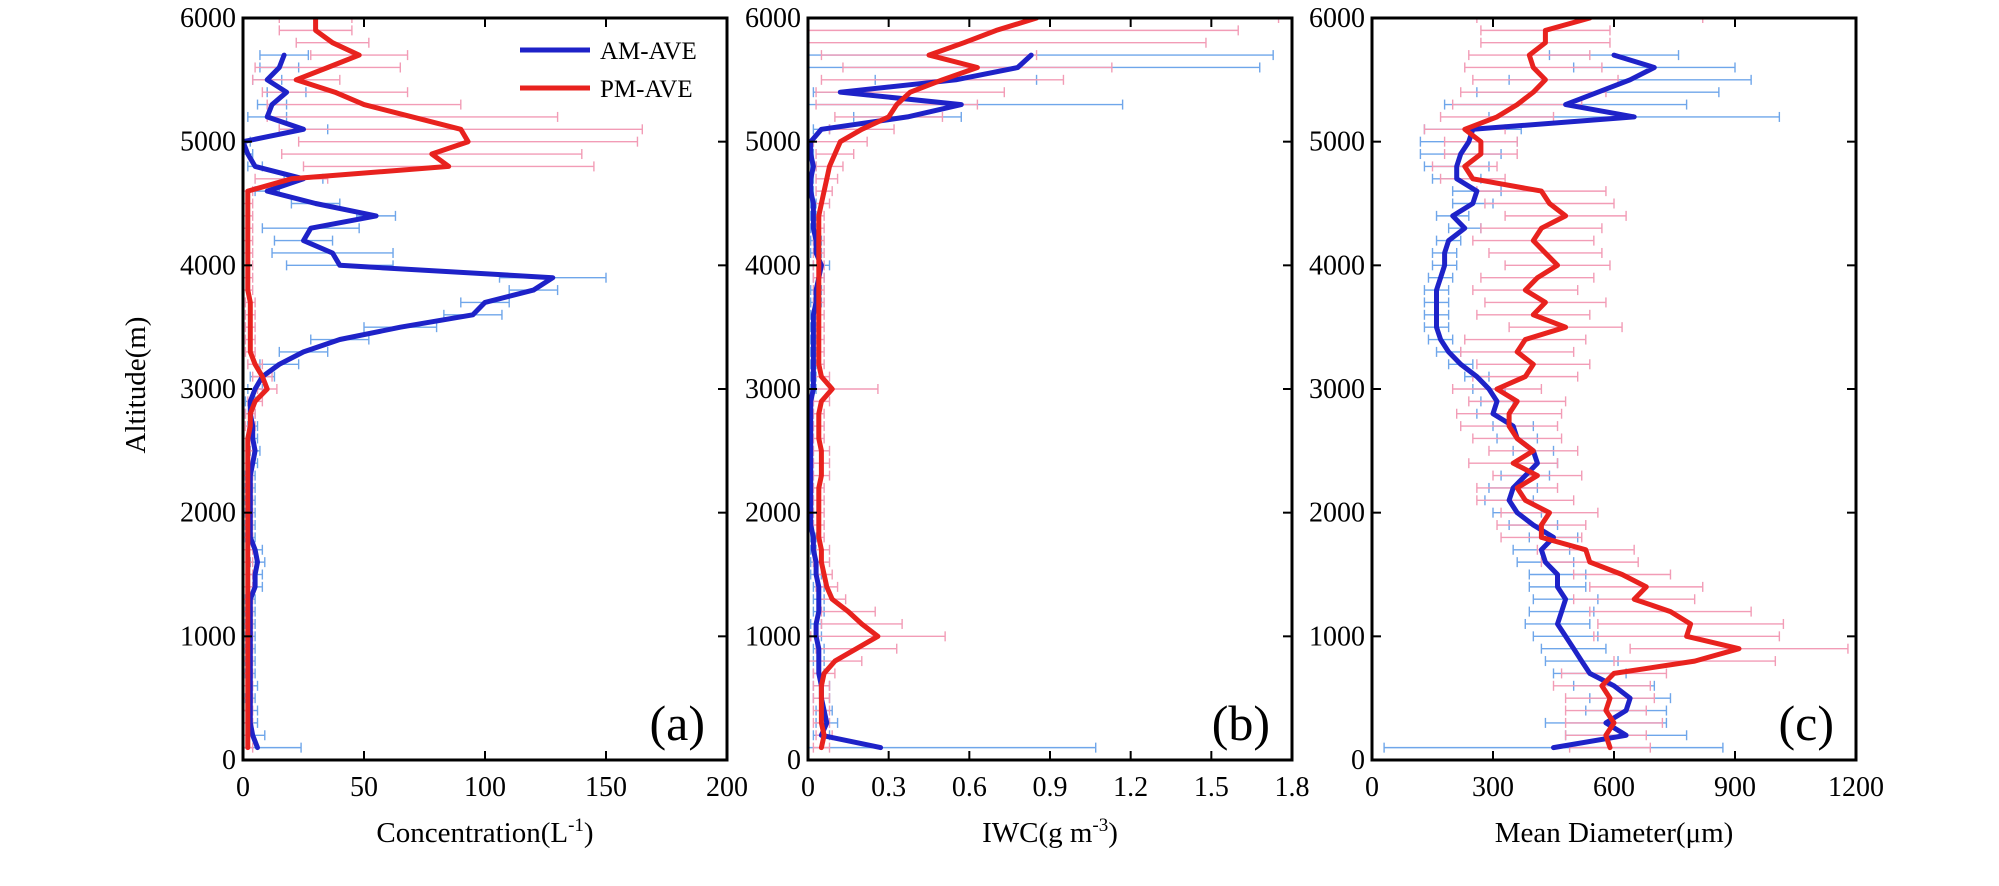  I want to click on x-axis-label: Concentration(L-1), so click(484, 832).